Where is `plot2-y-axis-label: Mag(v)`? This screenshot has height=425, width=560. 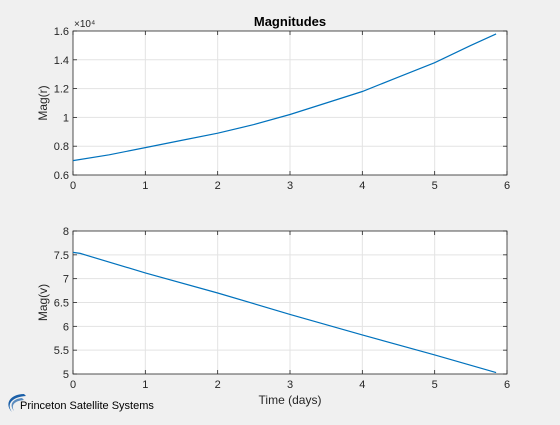 plot2-y-axis-label: Mag(v) is located at coordinates (43, 302).